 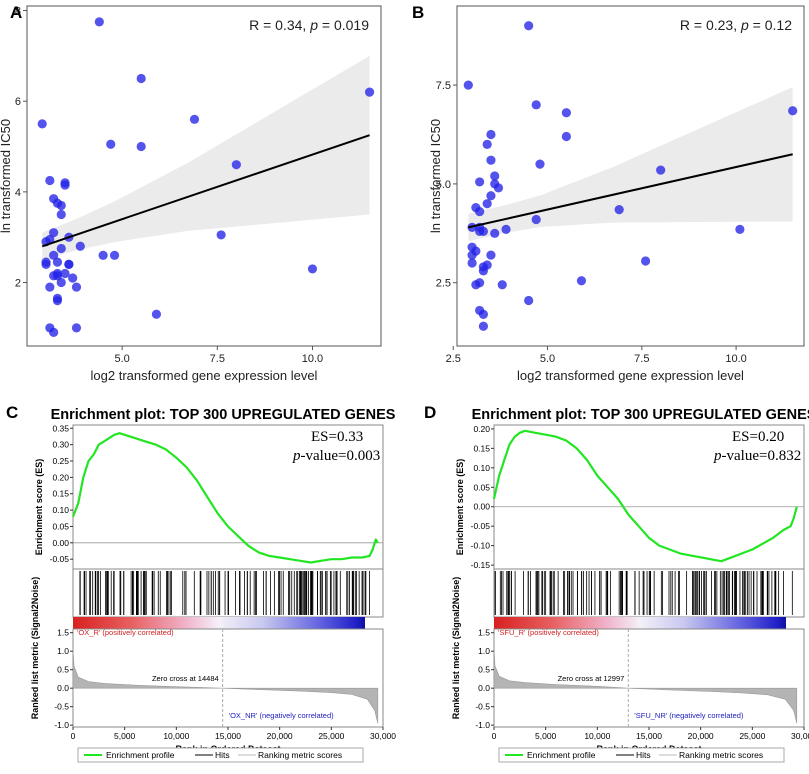 I want to click on metric-frame, so click(x=649, y=678).